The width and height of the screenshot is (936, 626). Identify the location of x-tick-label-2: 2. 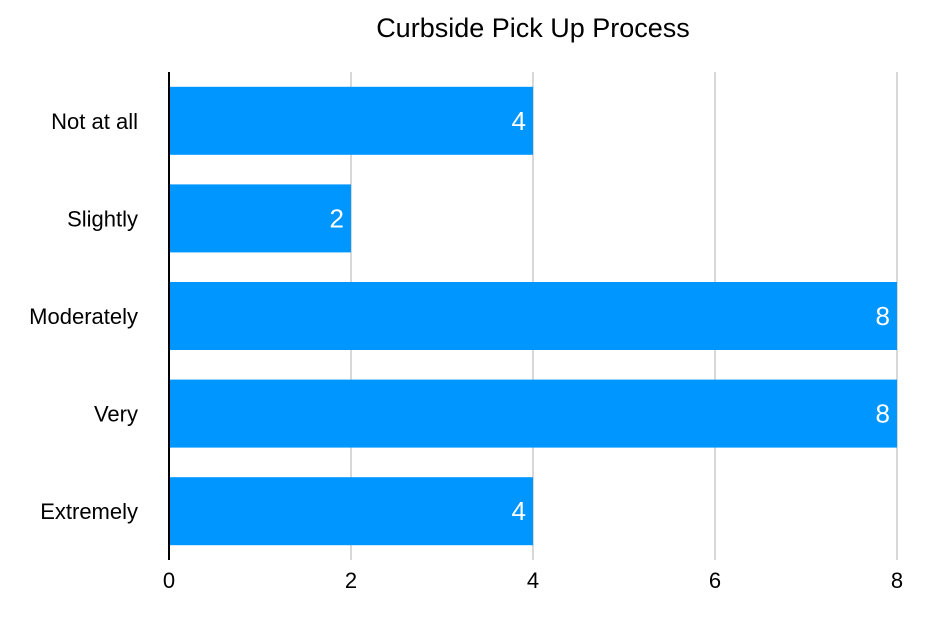
(351, 580).